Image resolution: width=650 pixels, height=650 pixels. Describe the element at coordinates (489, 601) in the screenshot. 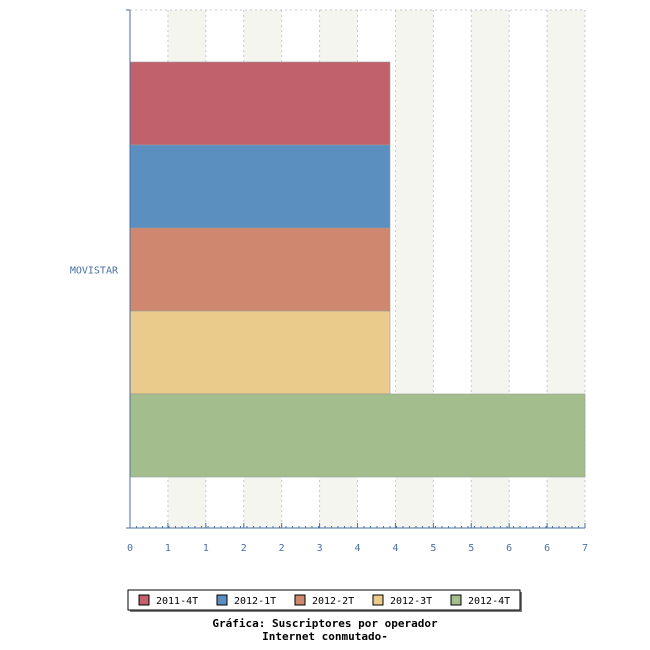

I see `legend-label-2012-4T: 2012-4T` at that location.